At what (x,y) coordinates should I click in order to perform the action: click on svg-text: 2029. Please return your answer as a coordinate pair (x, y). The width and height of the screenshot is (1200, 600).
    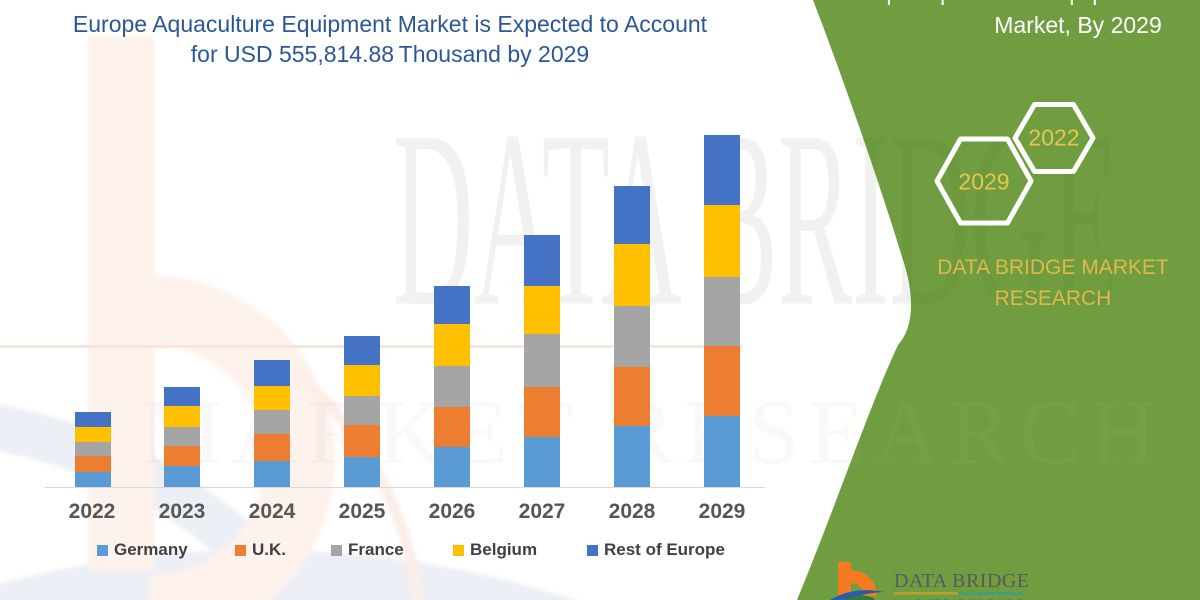
    Looking at the image, I should click on (983, 182).